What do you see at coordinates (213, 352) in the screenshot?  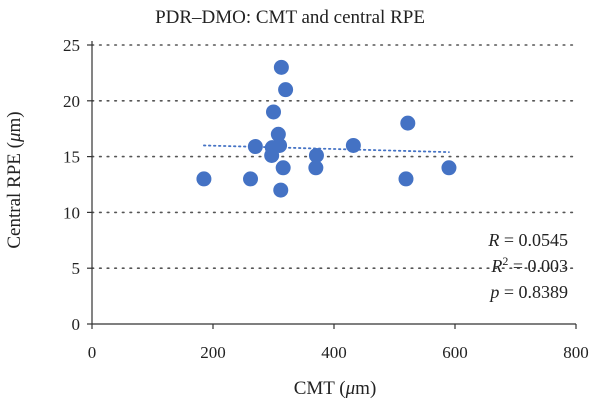 I see `x-tick-label-200: 200` at bounding box center [213, 352].